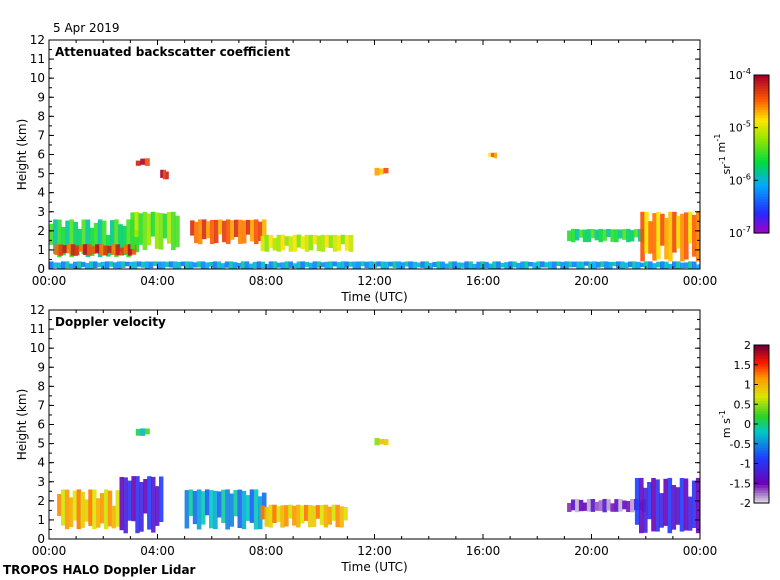  I want to click on x-tick-label: 04:00, so click(157, 281).